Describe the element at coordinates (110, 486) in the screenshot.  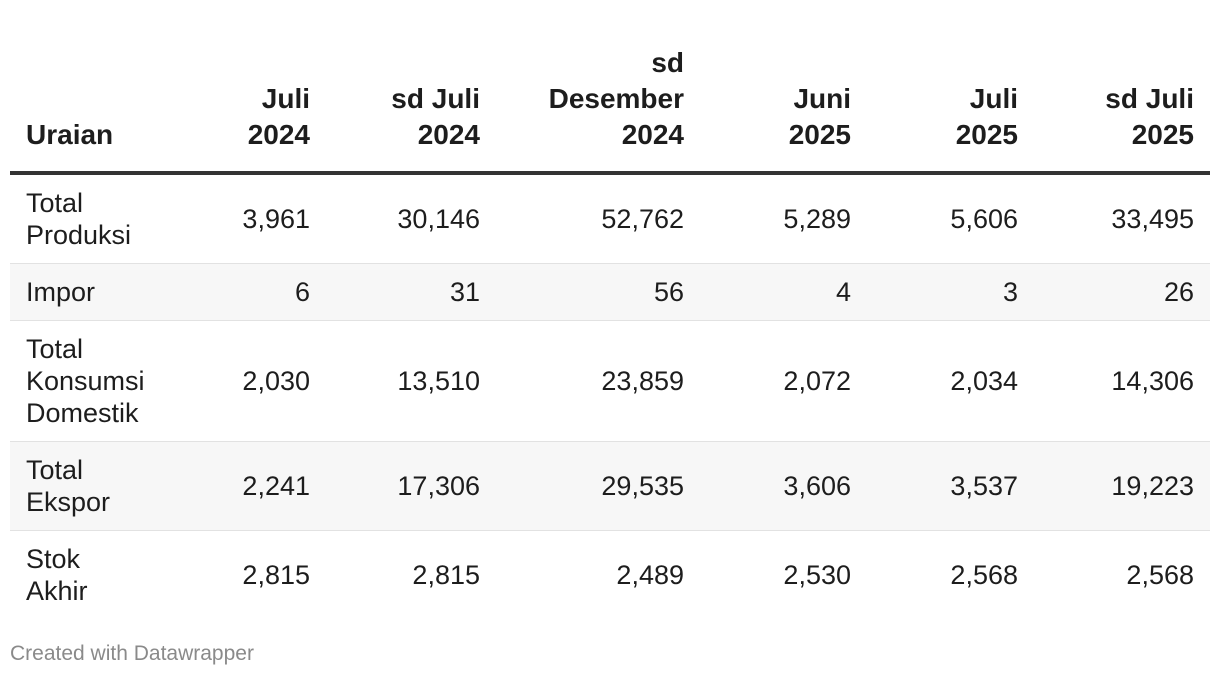
I see `row-label: Total Ekspor` at that location.